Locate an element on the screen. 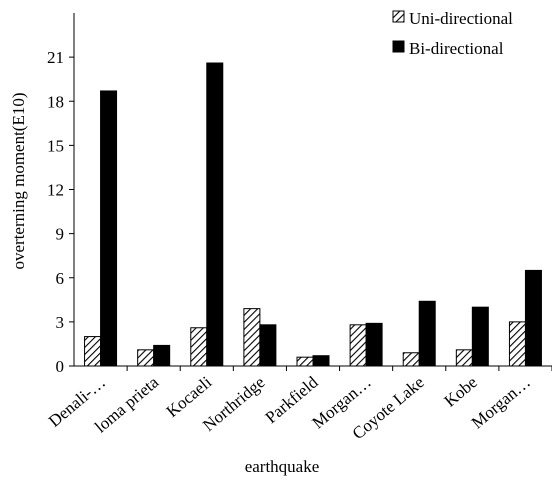 The width and height of the screenshot is (552, 481). y-tick-label: 21 is located at coordinates (55, 57).